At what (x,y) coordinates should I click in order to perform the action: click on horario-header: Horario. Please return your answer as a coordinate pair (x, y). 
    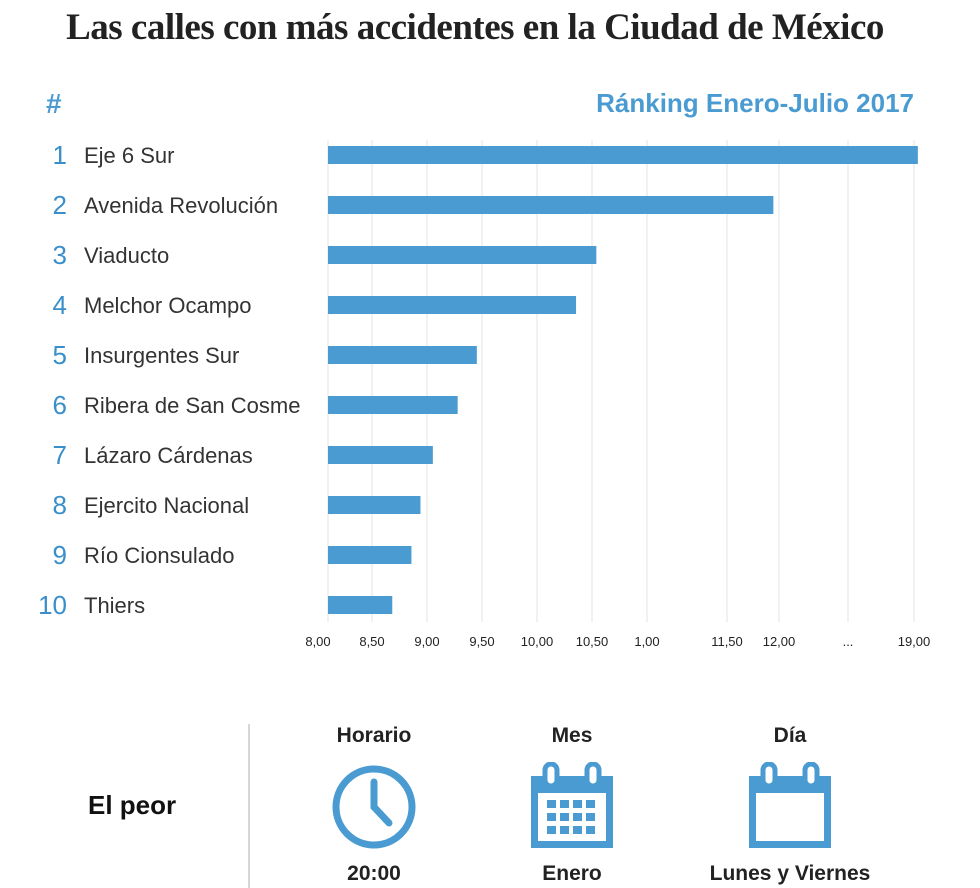
    Looking at the image, I should click on (374, 735).